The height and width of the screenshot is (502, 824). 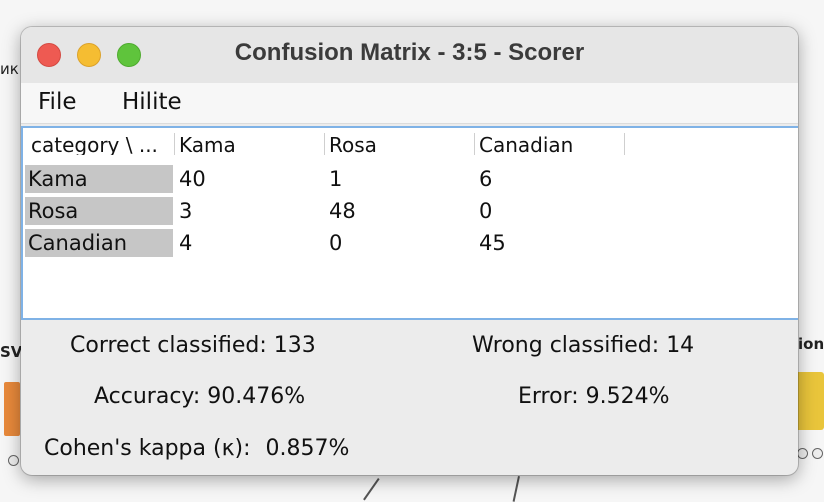 I want to click on canvas-label-fragment: ик, so click(x=9, y=69).